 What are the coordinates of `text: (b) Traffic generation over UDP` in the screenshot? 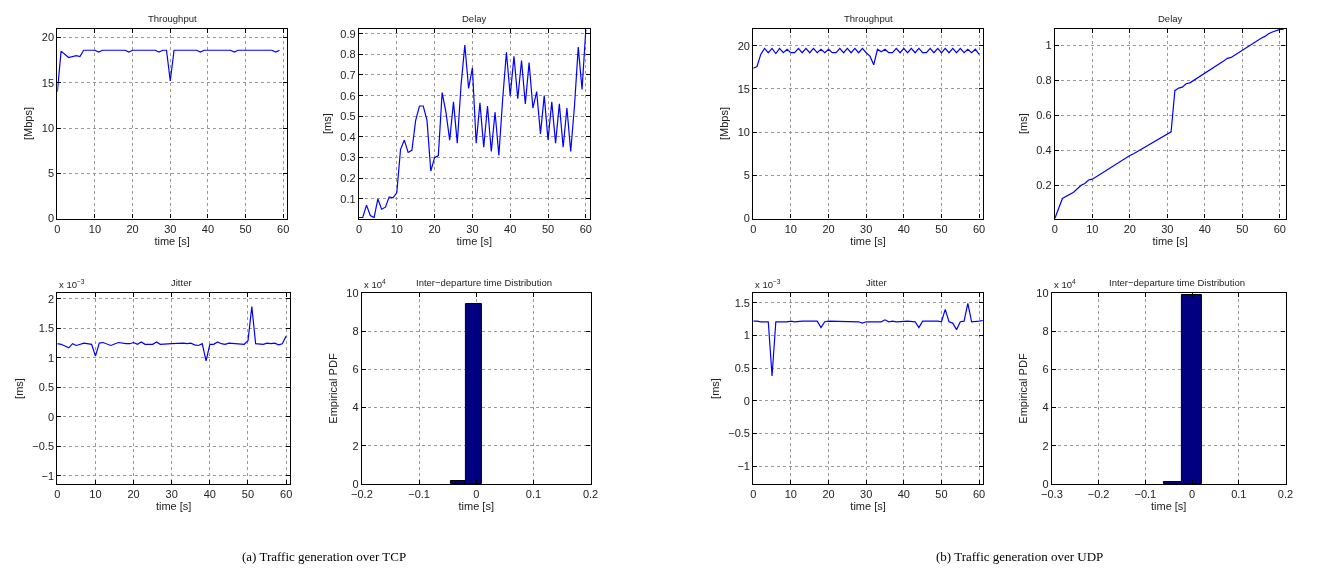 It's located at (1020, 556).